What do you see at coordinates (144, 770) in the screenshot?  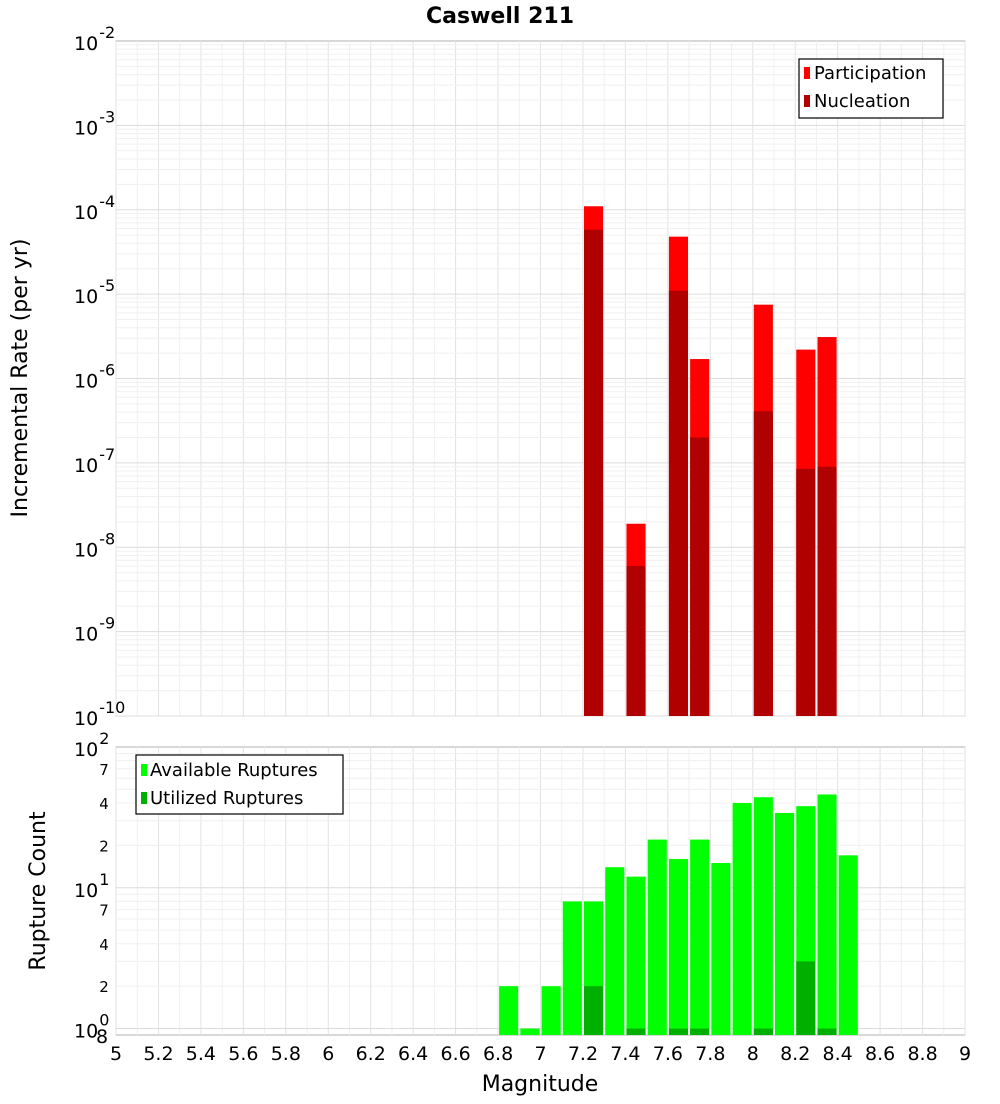 I see `available-ruptures-legend-swatch` at bounding box center [144, 770].